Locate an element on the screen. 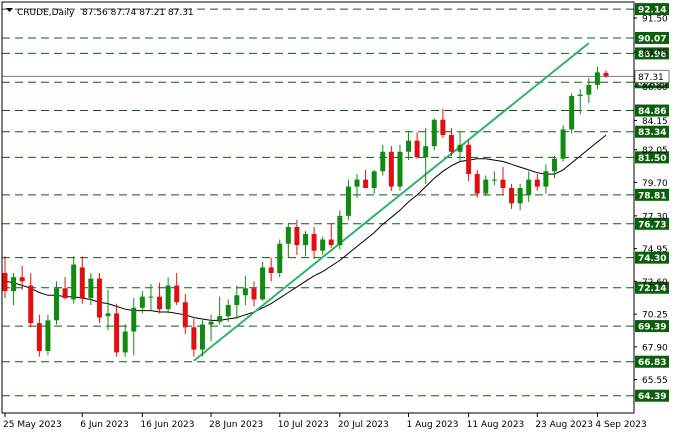 This screenshot has width=676, height=436. y-tick-label: 72.60 is located at coordinates (655, 283).